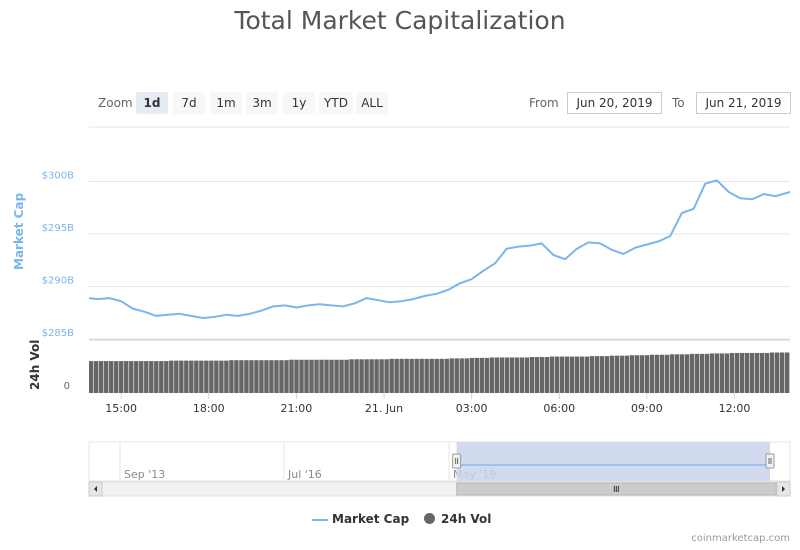 The image size is (800, 550). I want to click on circle-legend-icon, so click(429, 518).